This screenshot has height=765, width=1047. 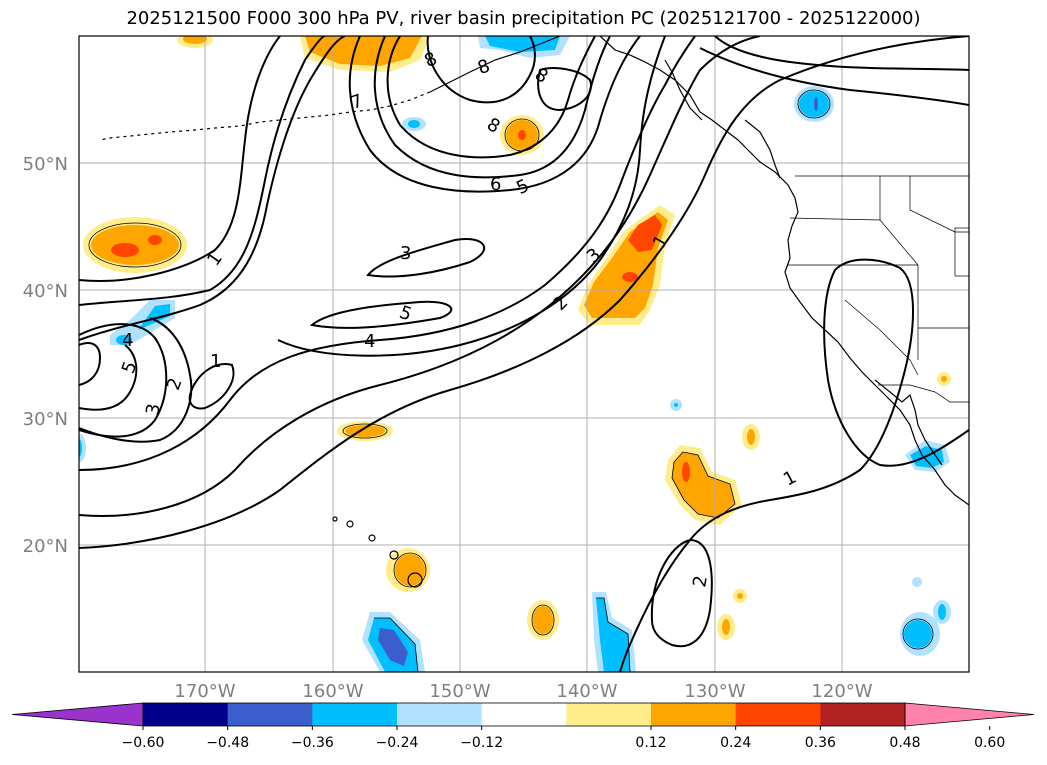 What do you see at coordinates (45, 419) in the screenshot?
I see `lat-label-30n: 30°N` at bounding box center [45, 419].